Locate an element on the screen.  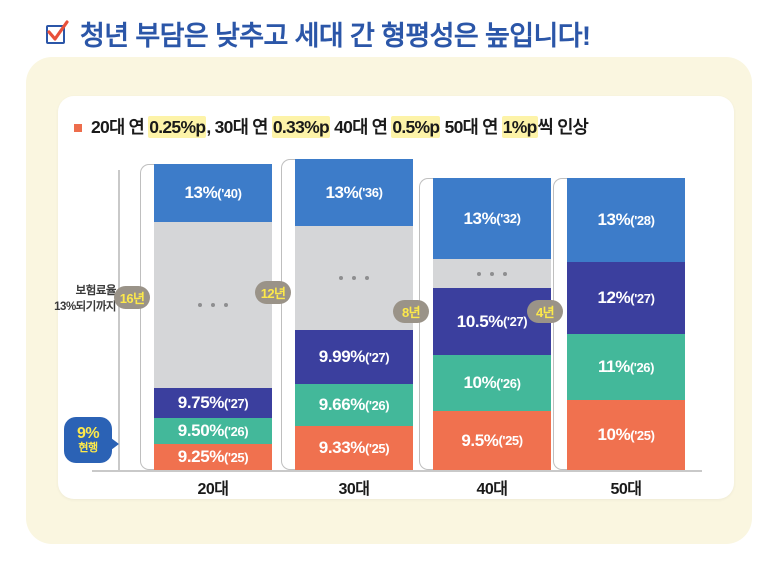
subtitle-highlight: 0.25%p is located at coordinates (177, 127).